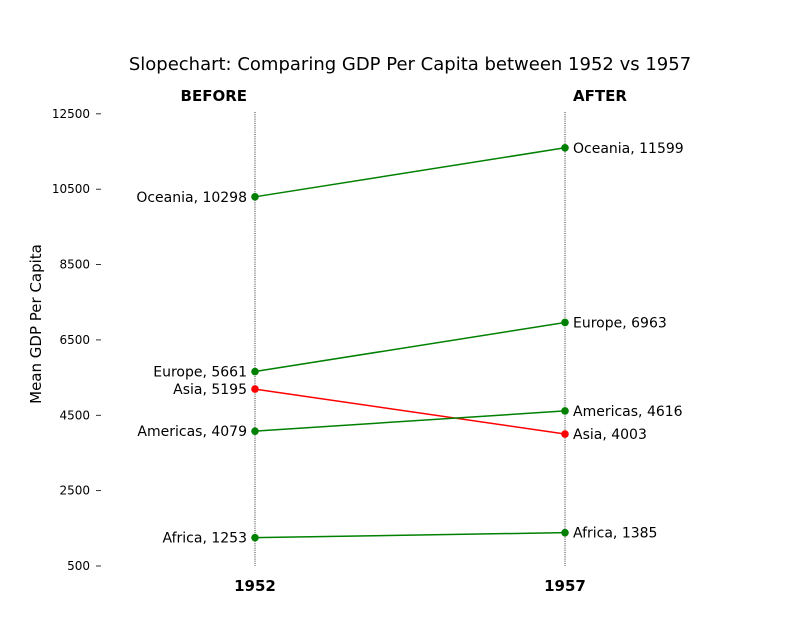 The image size is (800, 640). Describe the element at coordinates (255, 389) in the screenshot. I see `point-before-asia` at that location.